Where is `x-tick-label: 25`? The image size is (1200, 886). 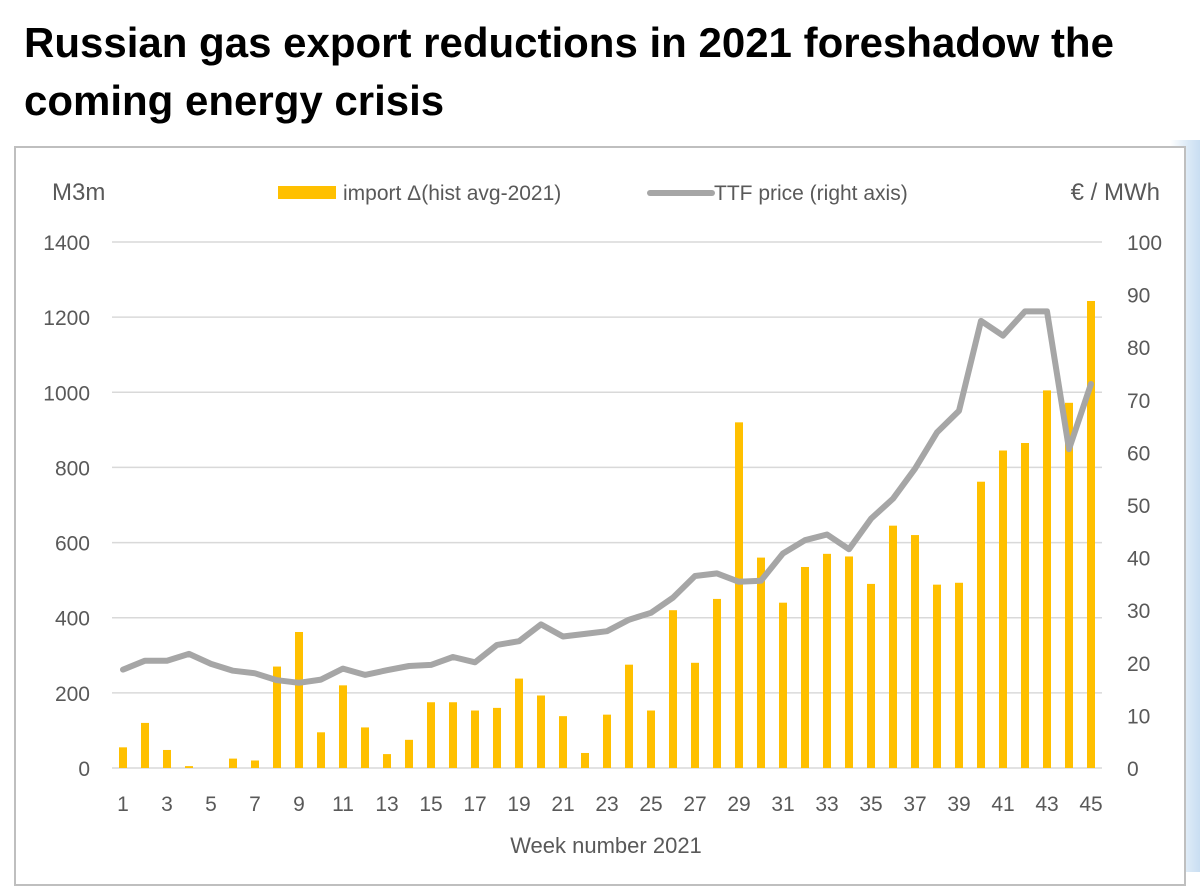
x-tick-label: 25 is located at coordinates (650, 804).